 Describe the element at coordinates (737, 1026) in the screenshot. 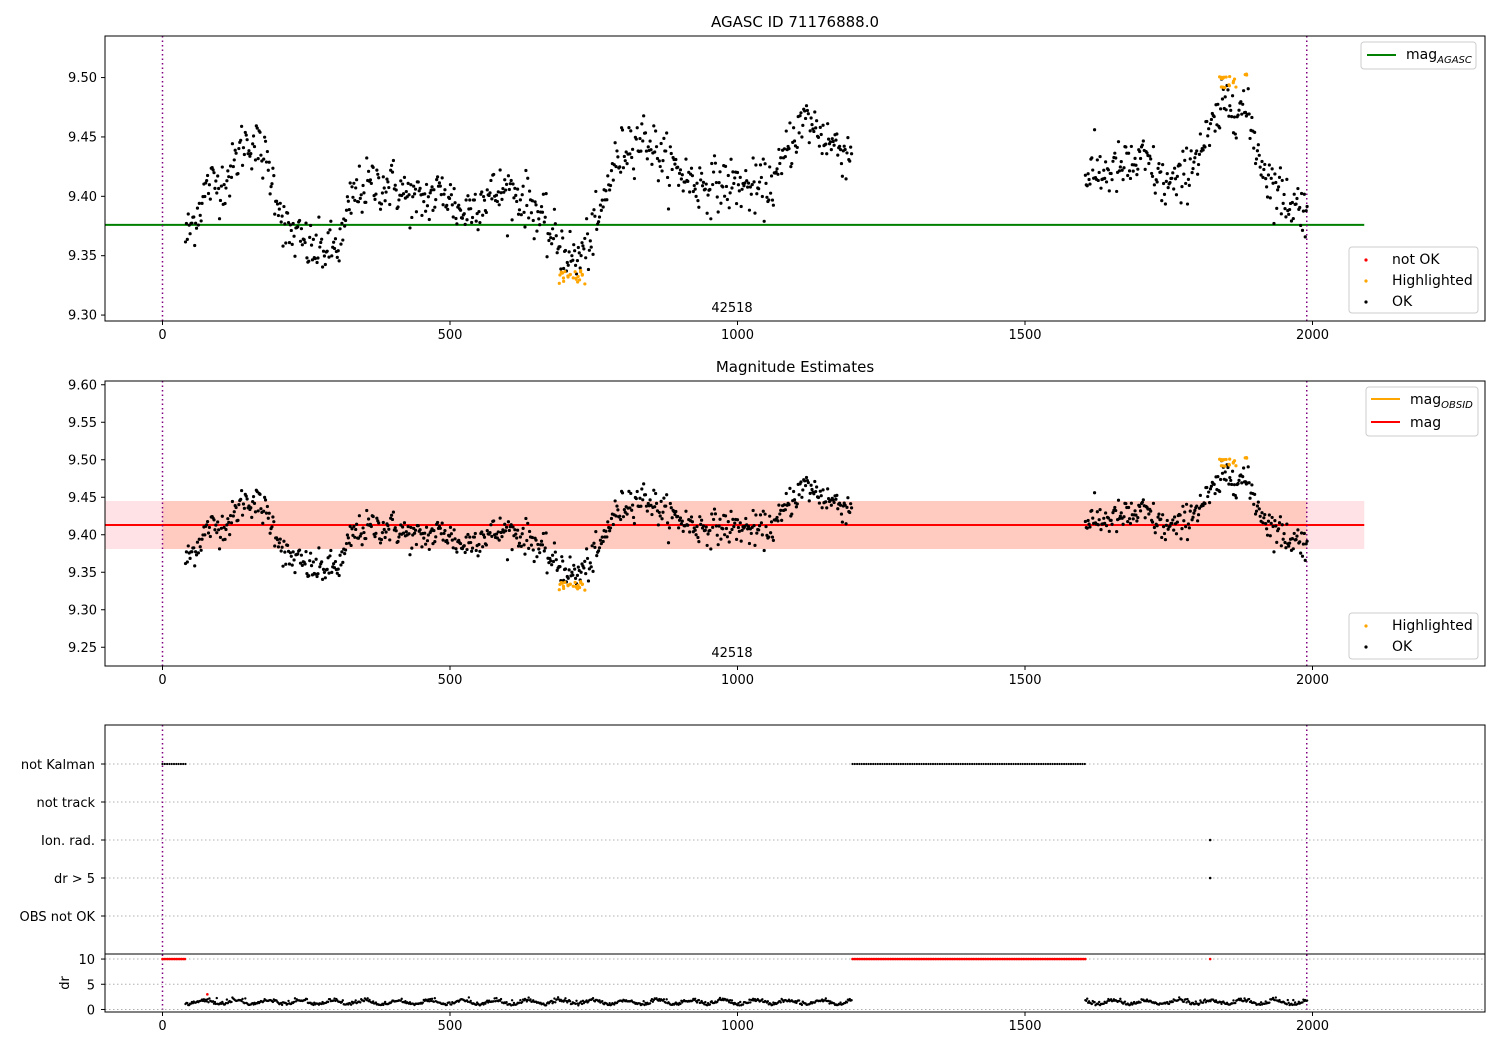

I see `dr-xtick-label: 1000` at that location.